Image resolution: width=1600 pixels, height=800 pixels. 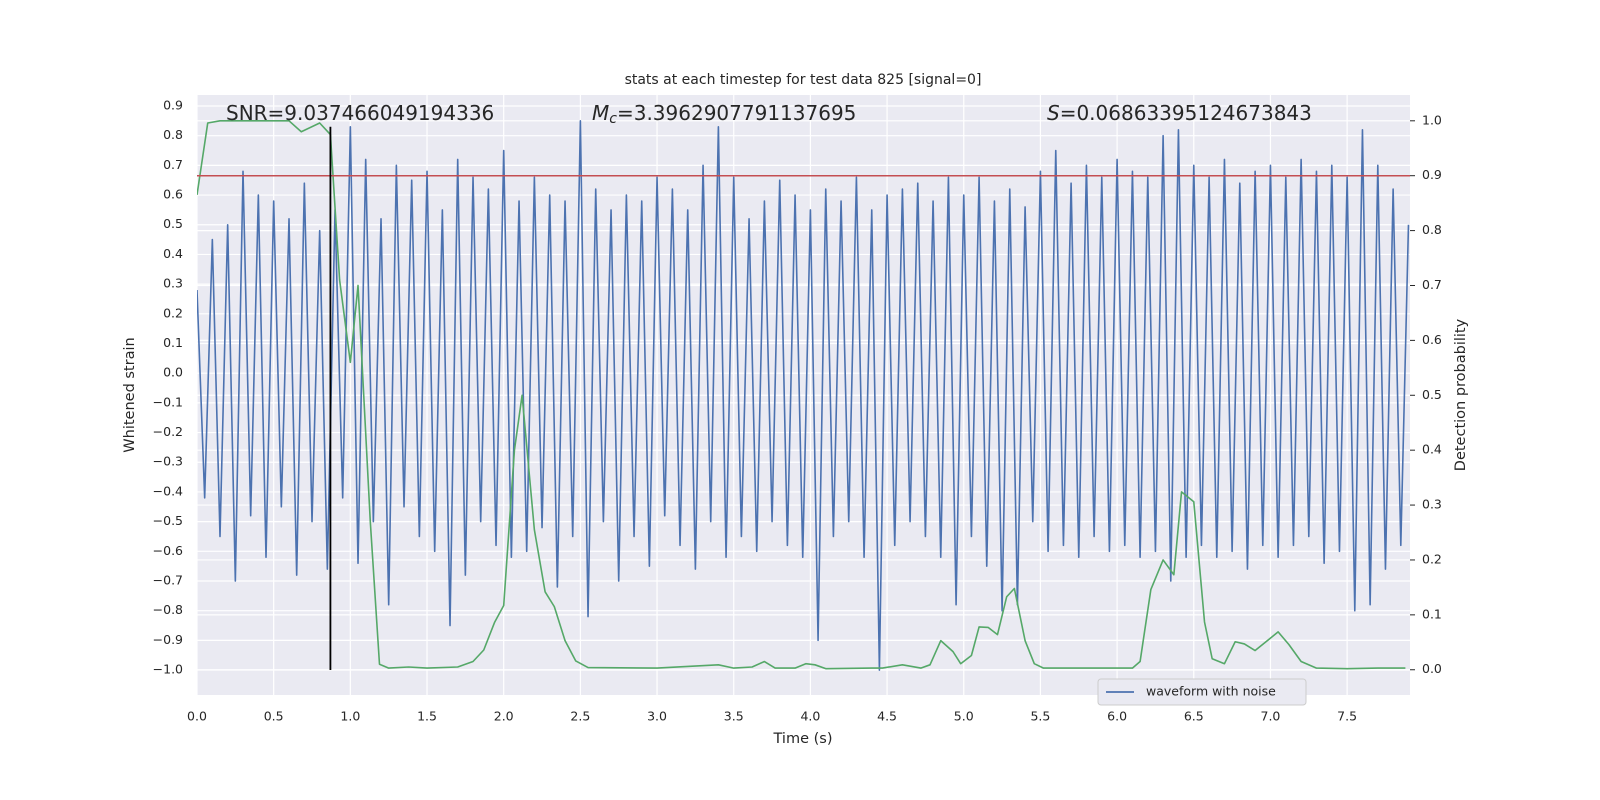 What do you see at coordinates (600, 113) in the screenshot?
I see `annotation-symbol: M` at bounding box center [600, 113].